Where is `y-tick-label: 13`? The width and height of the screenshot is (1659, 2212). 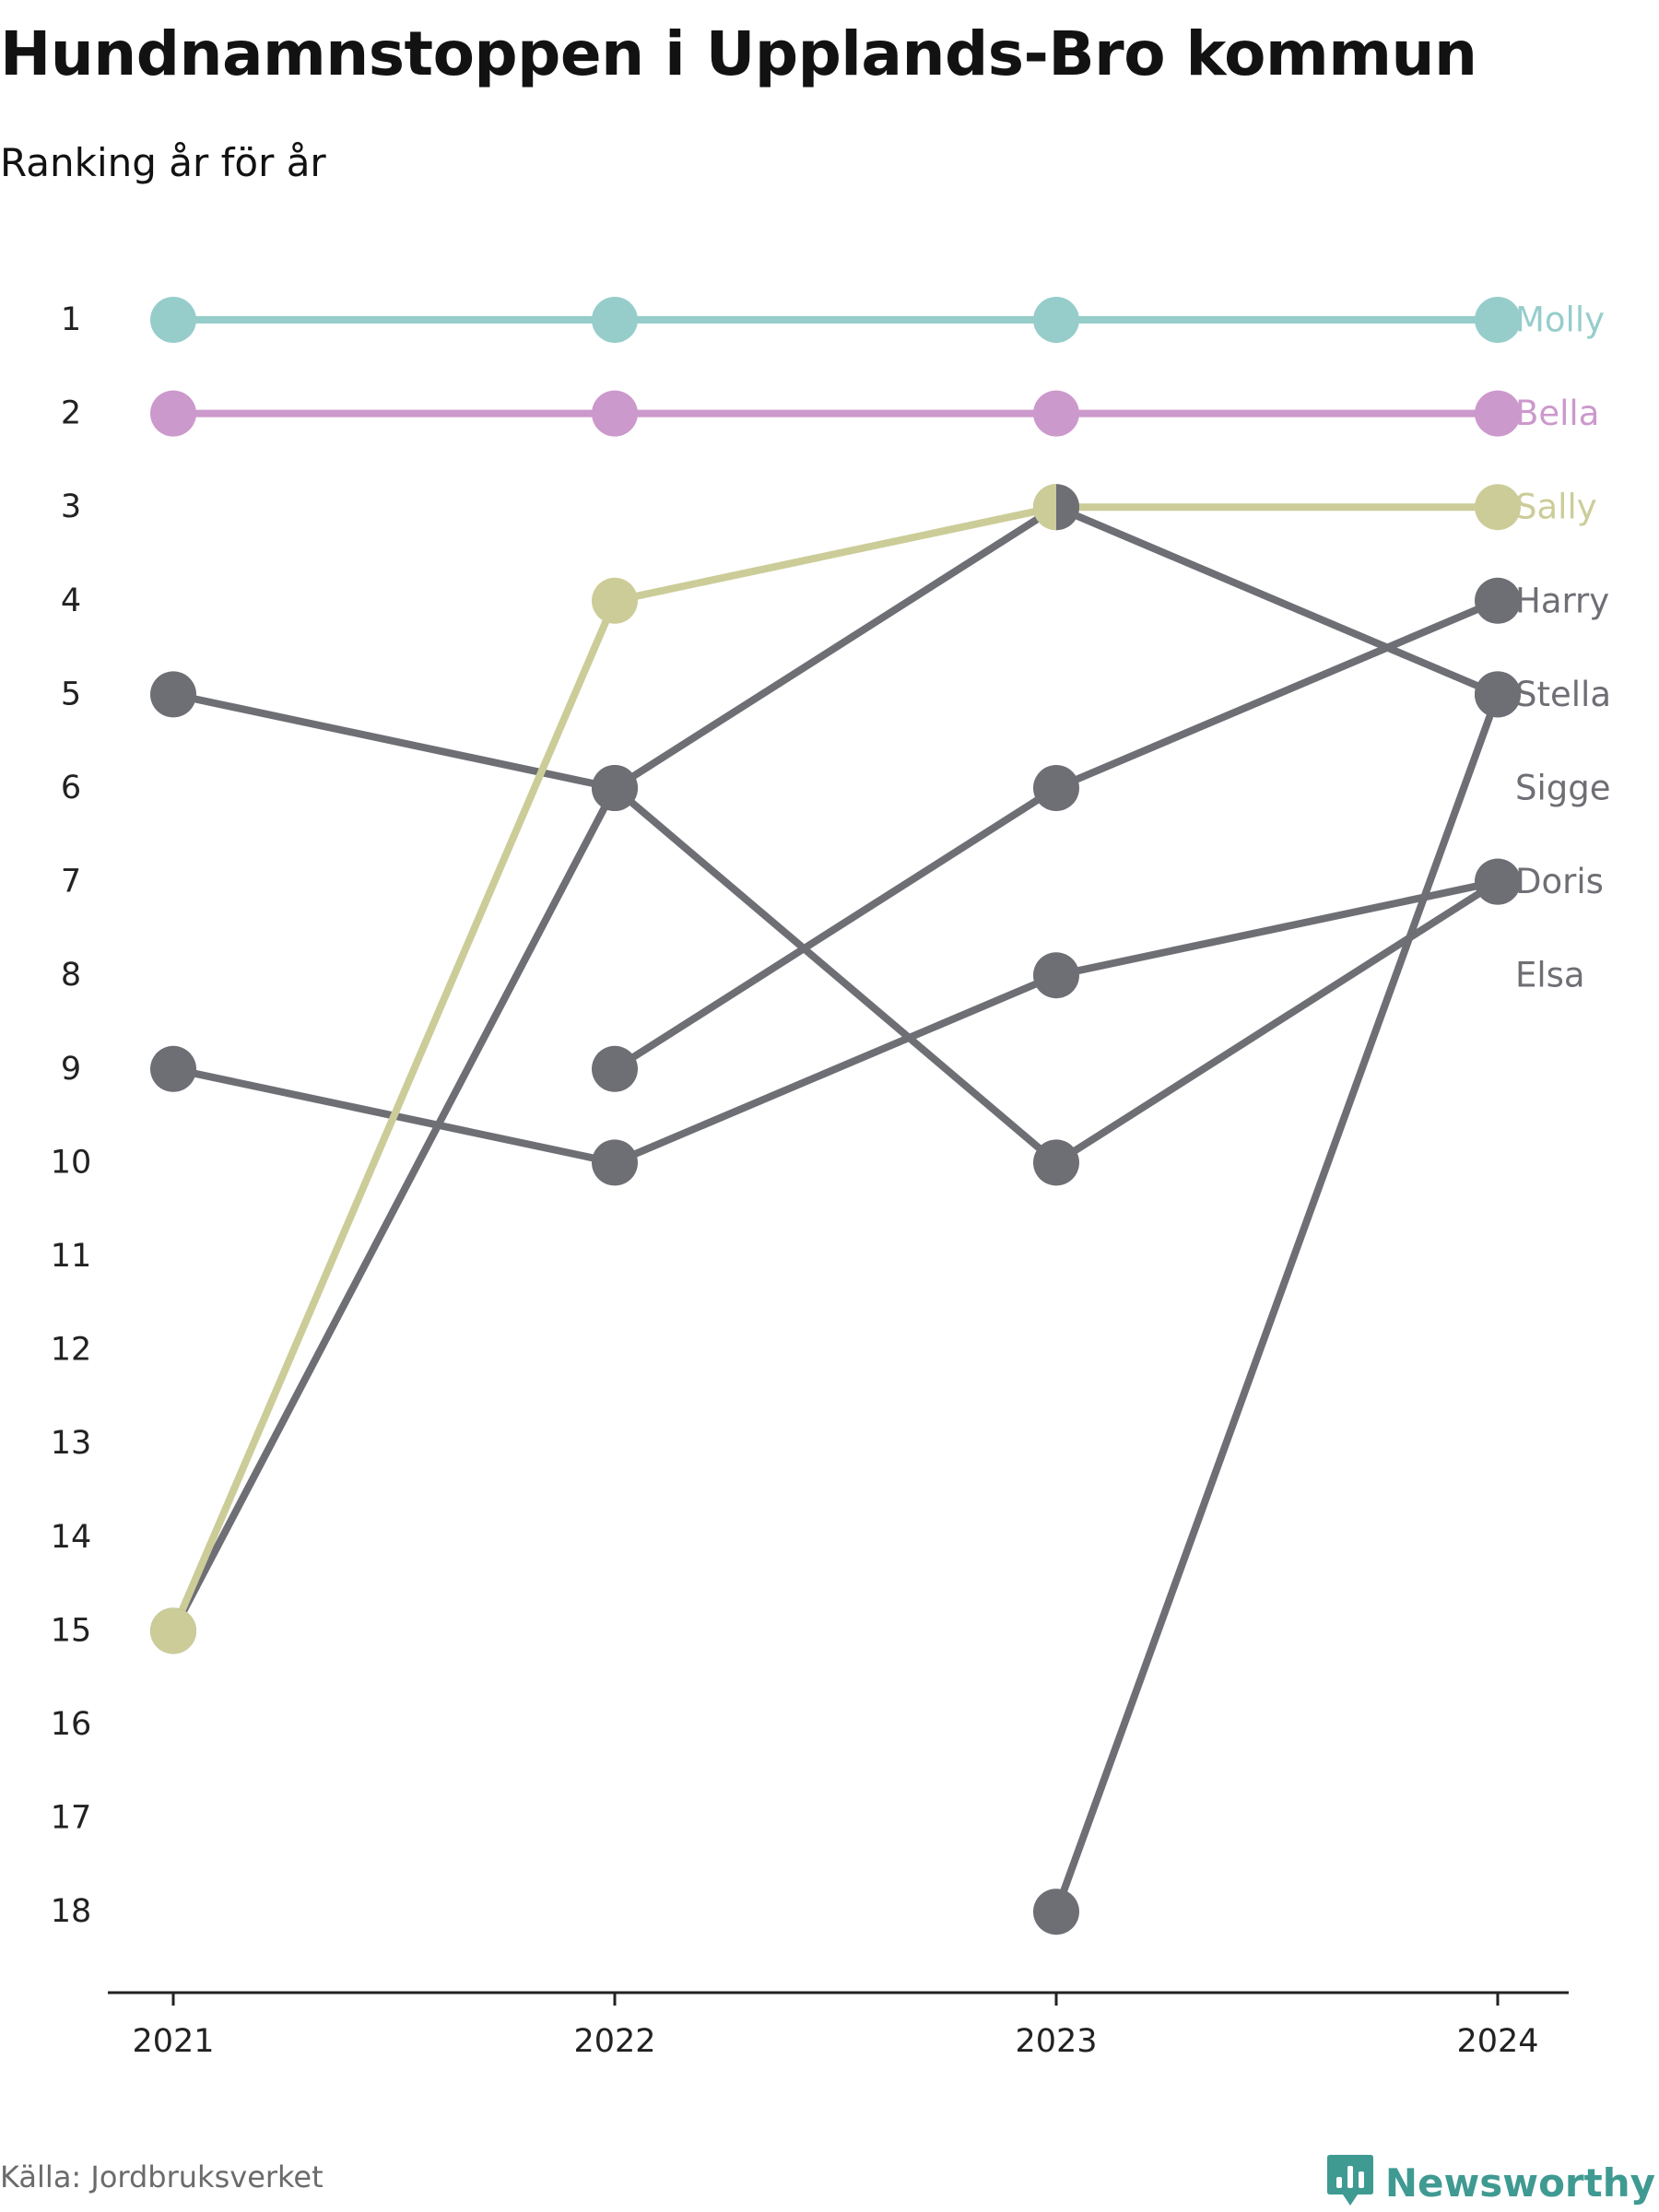
y-tick-label: 13 is located at coordinates (71, 1443).